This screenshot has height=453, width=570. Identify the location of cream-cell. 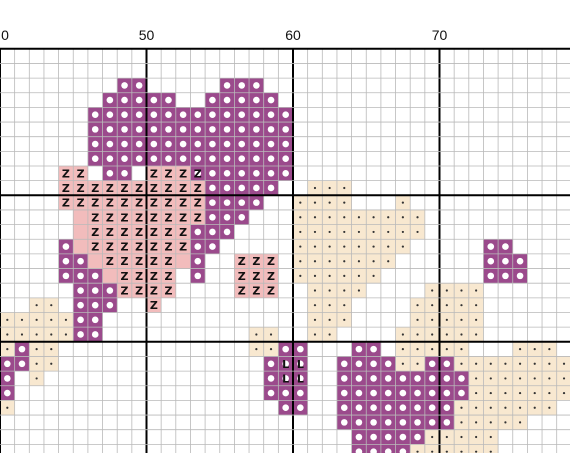
(417, 448).